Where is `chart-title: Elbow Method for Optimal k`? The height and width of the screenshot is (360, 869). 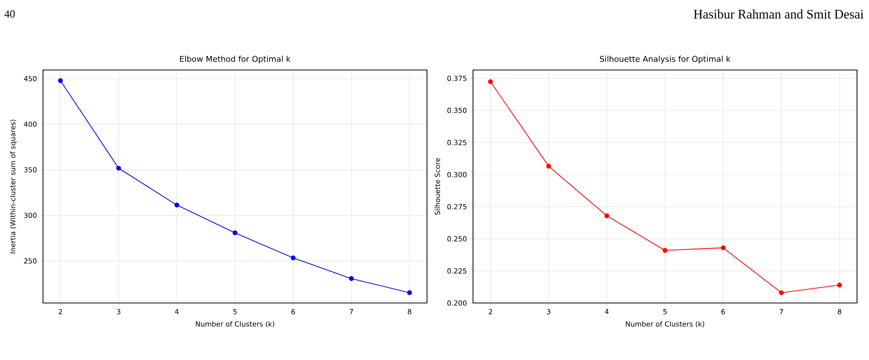 chart-title: Elbow Method for Optimal k is located at coordinates (235, 60).